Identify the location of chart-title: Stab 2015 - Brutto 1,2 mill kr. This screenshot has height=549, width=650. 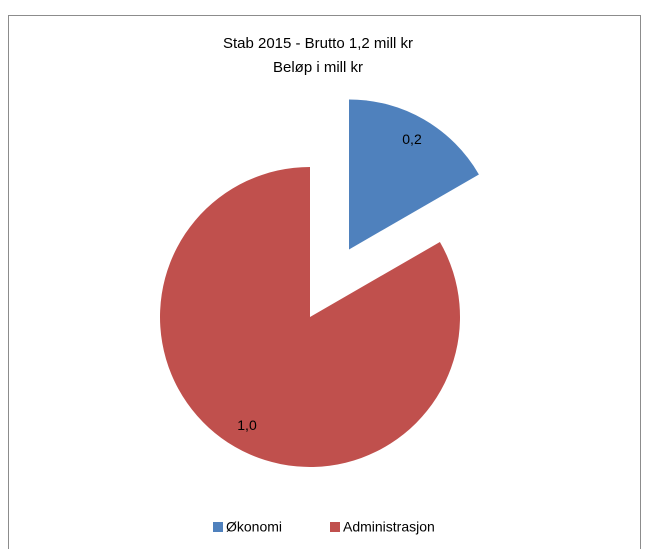
(318, 43).